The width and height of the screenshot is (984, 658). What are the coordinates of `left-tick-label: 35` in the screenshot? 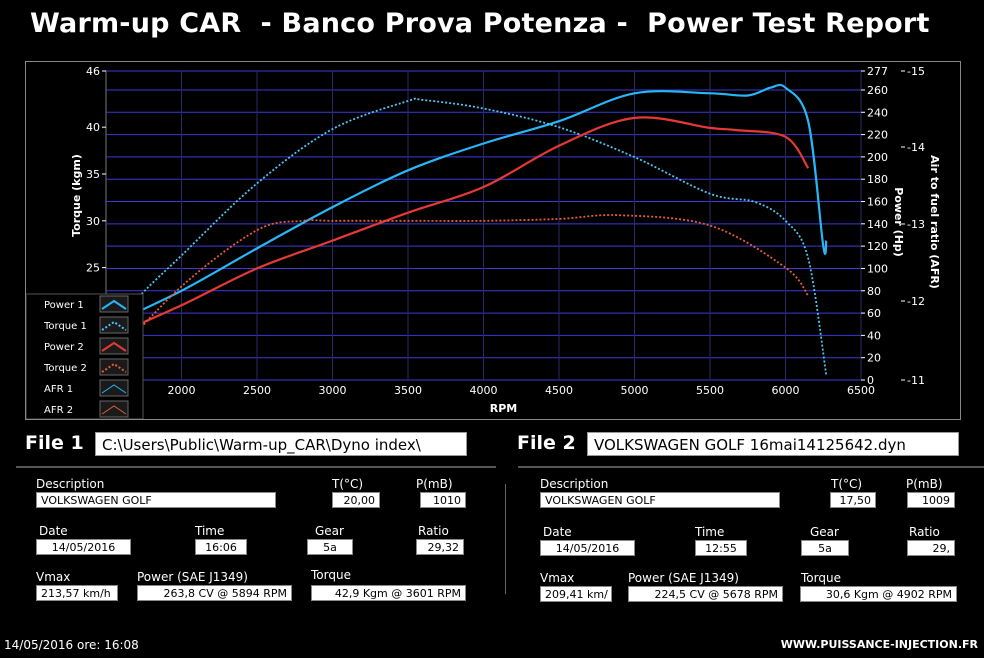 It's located at (93, 174).